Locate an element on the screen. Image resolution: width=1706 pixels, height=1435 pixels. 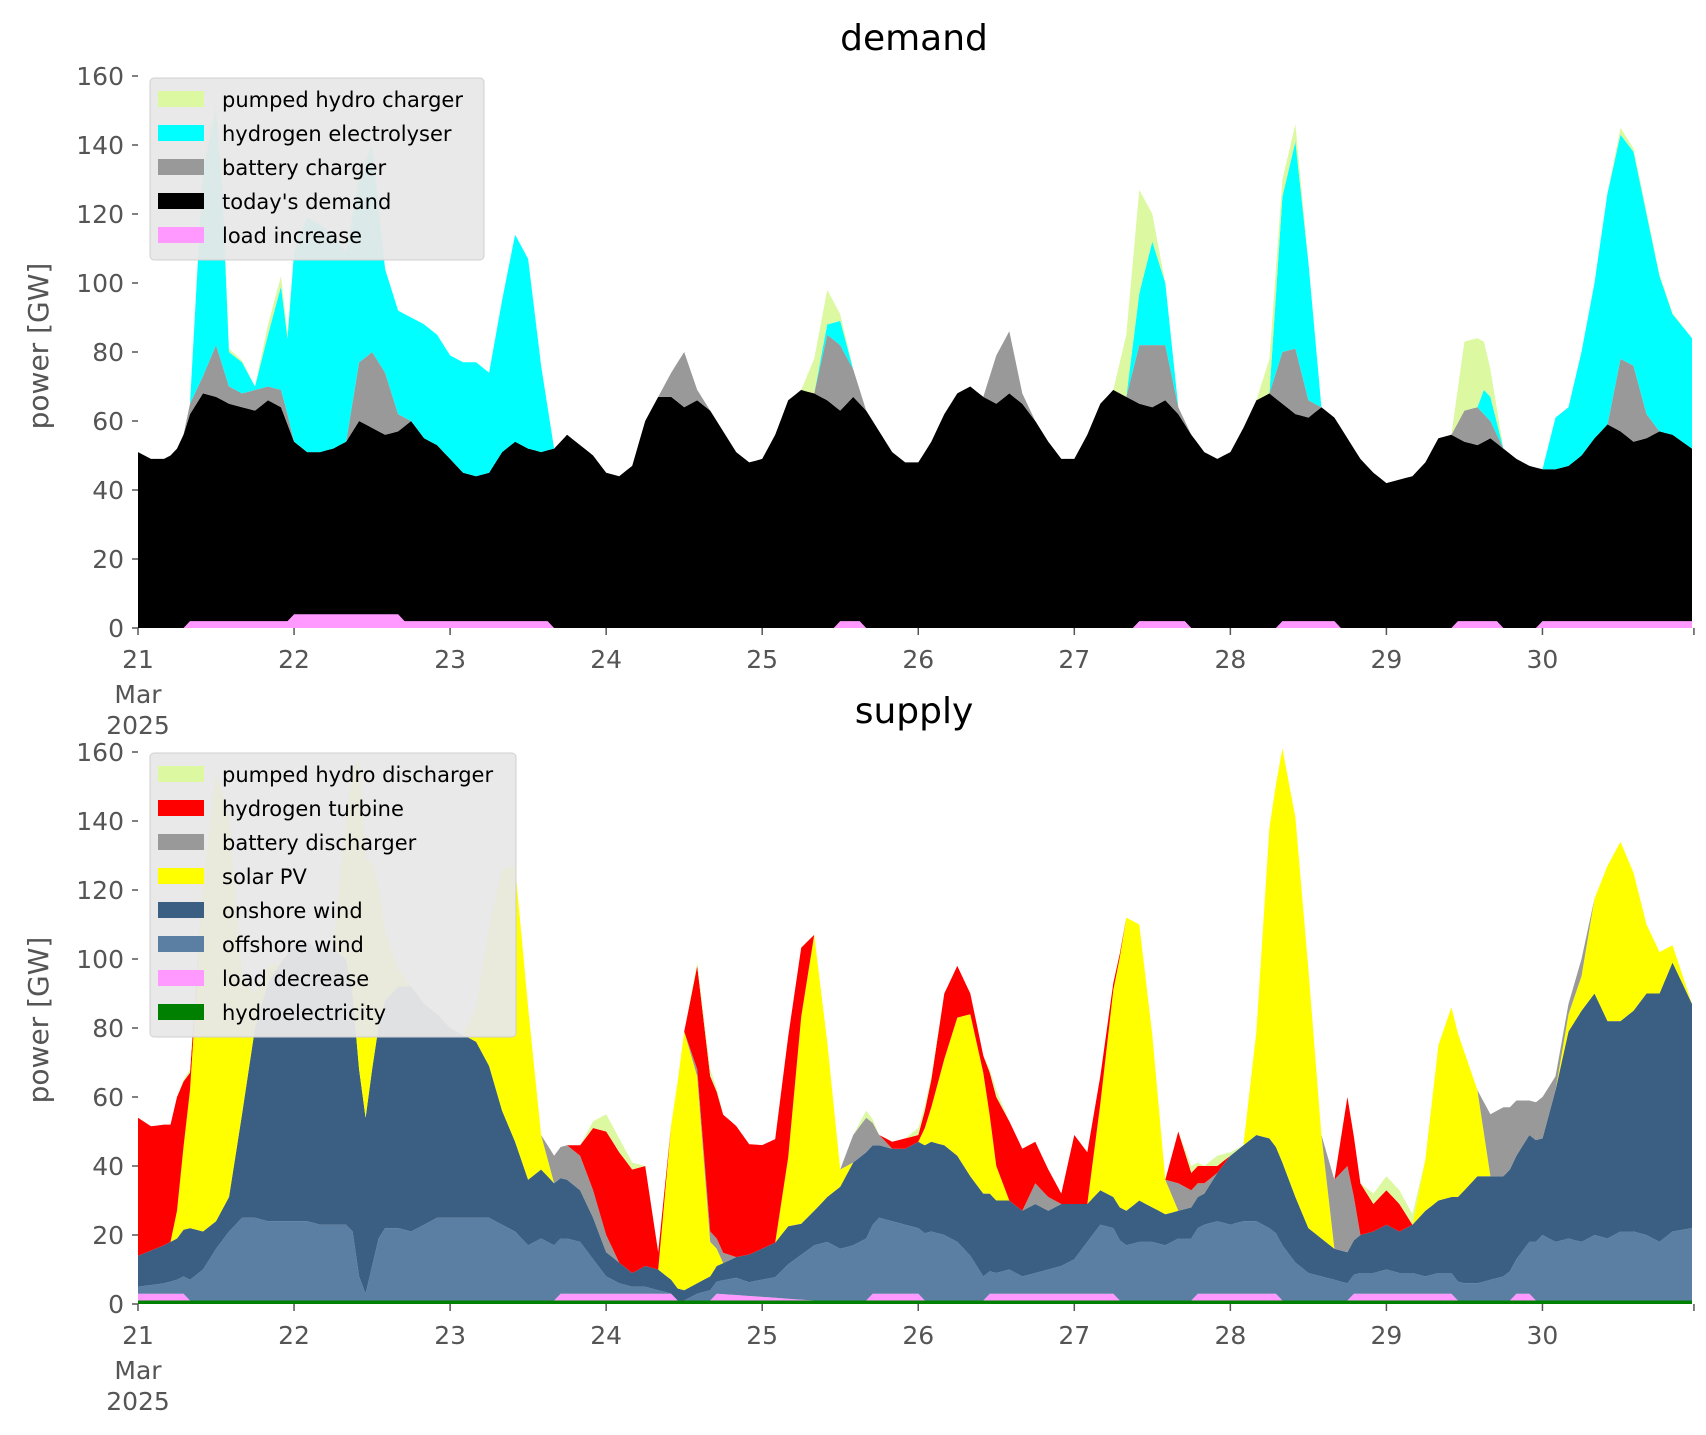
demand-y-tick-label: 160 is located at coordinates (100, 76).